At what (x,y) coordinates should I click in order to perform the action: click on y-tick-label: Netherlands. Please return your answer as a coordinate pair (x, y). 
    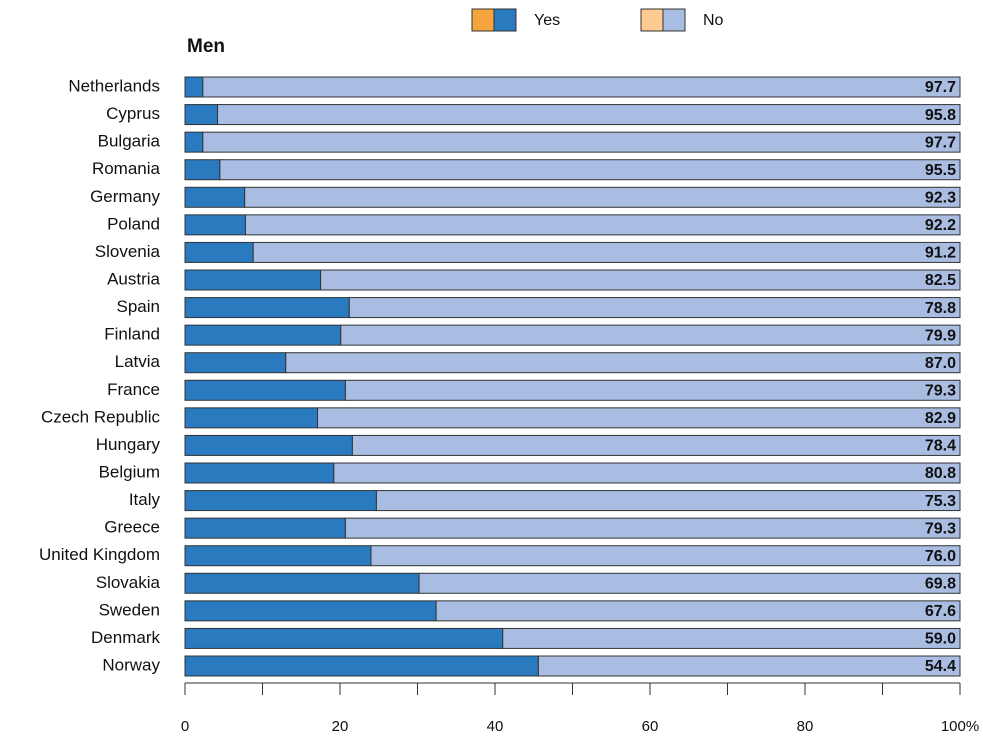
    Looking at the image, I should click on (114, 85).